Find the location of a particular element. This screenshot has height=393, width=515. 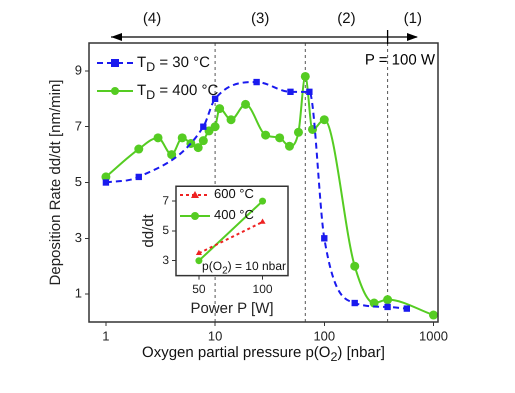

y-axis-title: dd/dt is located at coordinates (149, 230).